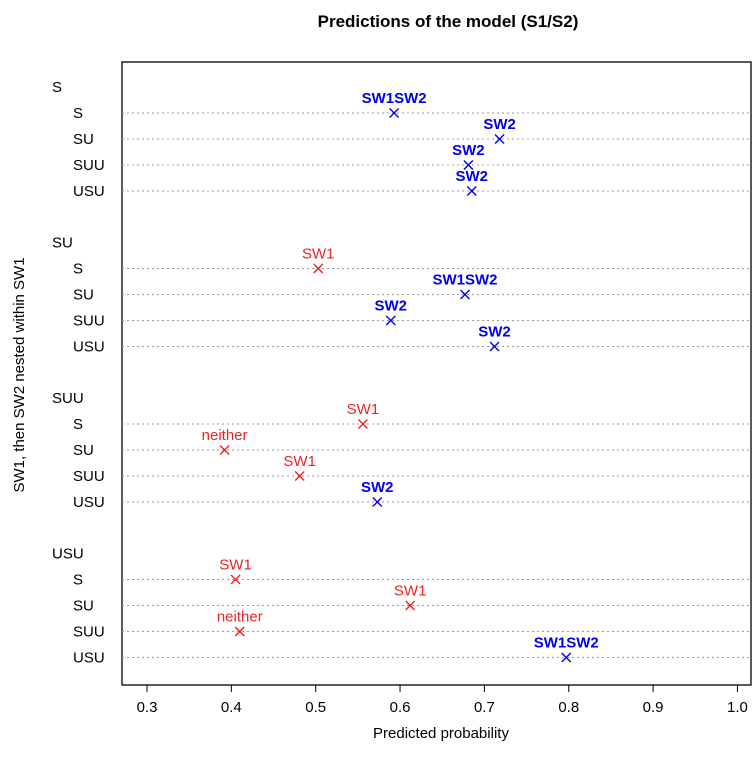 This screenshot has height=775, width=753. I want to click on group-label: SU, so click(62, 243).